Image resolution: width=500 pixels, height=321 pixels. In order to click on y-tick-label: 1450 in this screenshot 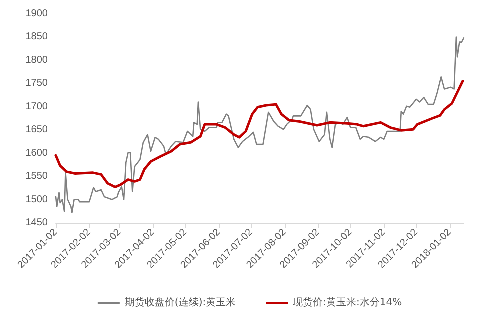, I will do `click(37, 223)`.